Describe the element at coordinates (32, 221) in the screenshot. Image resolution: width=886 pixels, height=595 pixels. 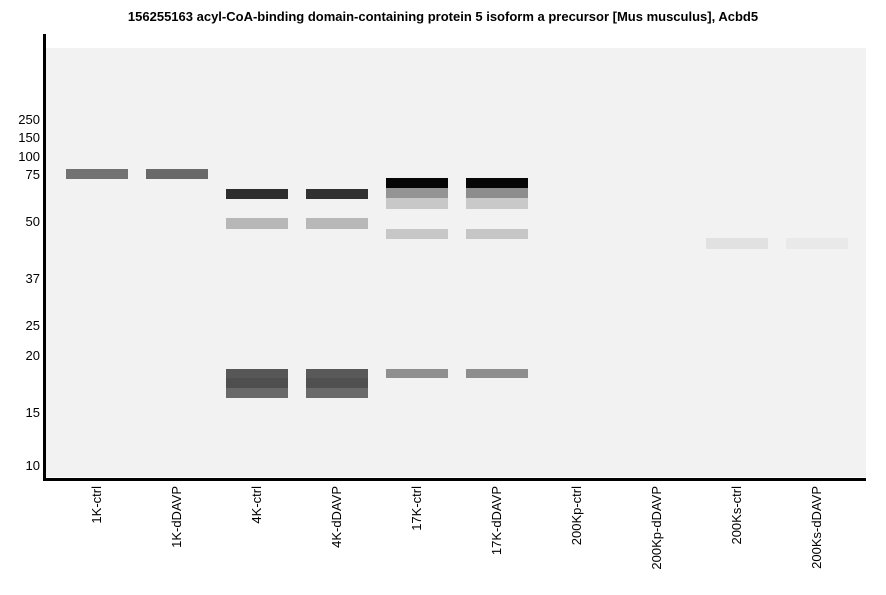
I see `mw-marker-50: 50` at that location.